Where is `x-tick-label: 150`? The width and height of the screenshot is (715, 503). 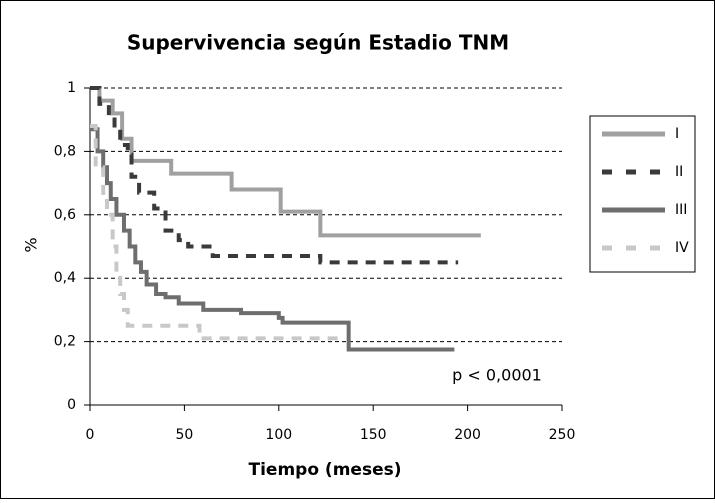 x-tick-label: 150 is located at coordinates (373, 435).